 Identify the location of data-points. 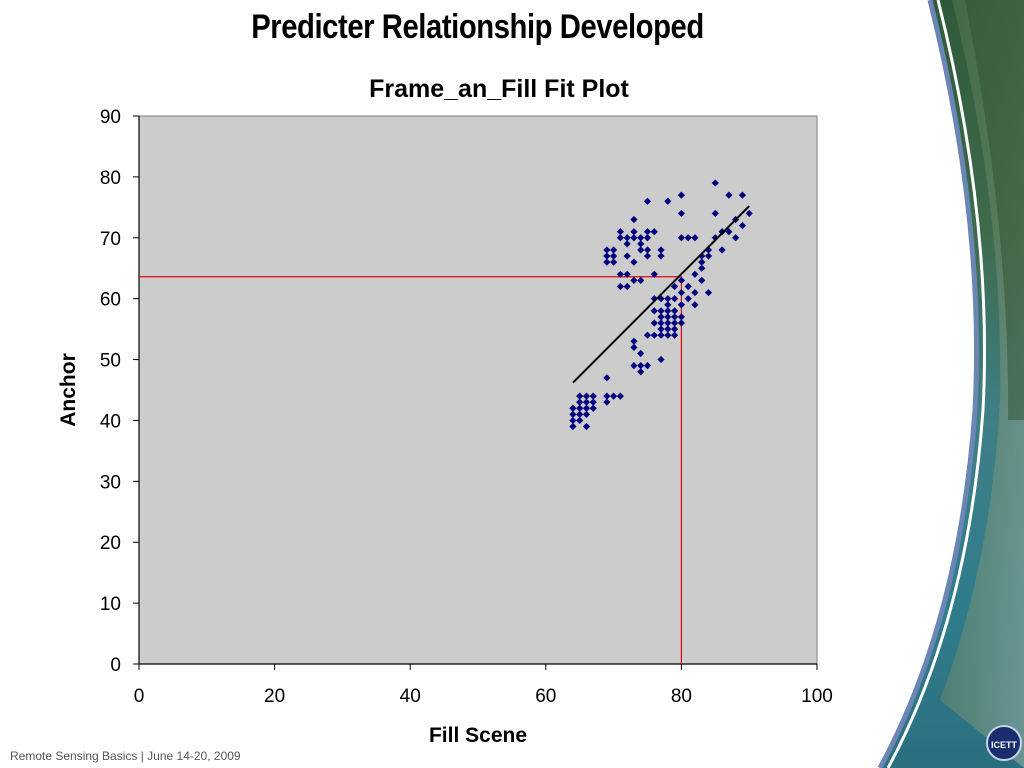
(661, 305).